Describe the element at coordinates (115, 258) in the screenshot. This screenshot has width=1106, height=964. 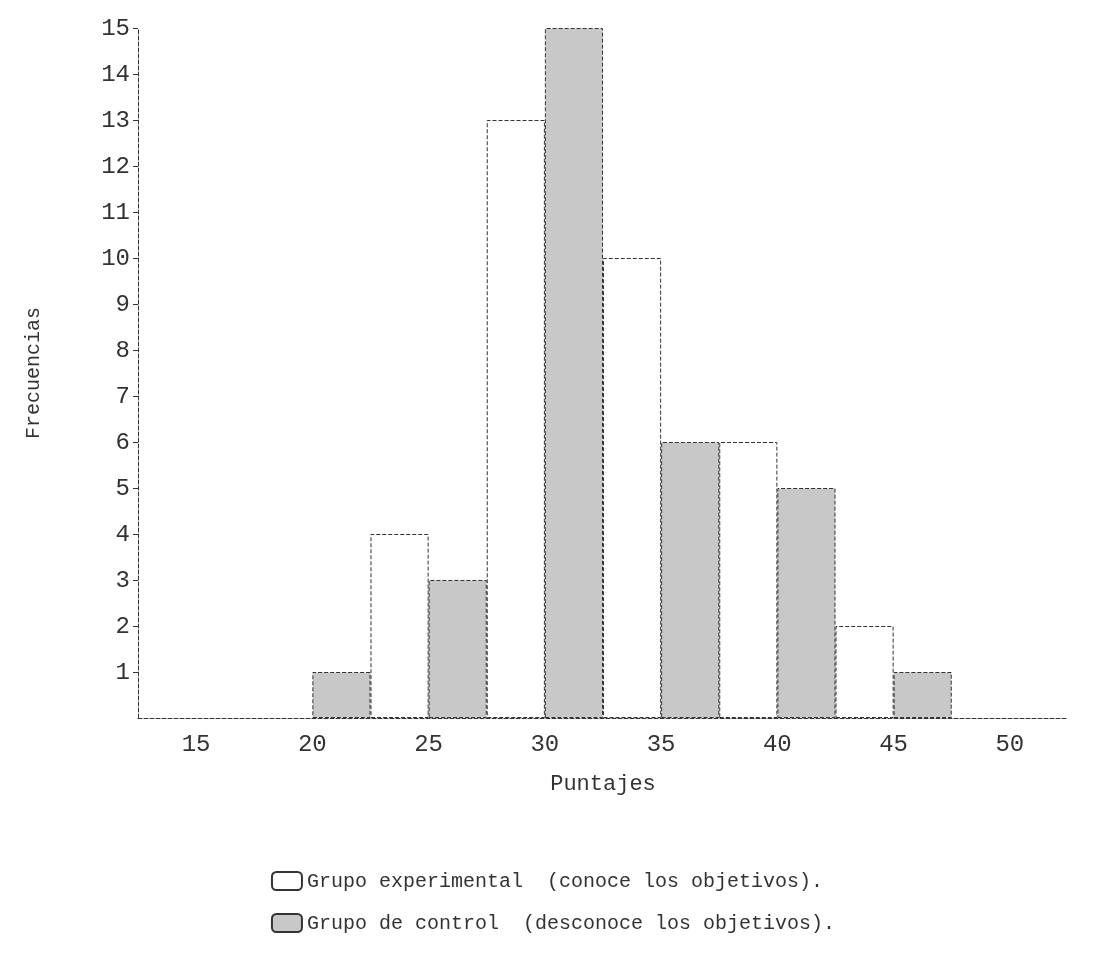
I see `y-tick-label: 10` at that location.